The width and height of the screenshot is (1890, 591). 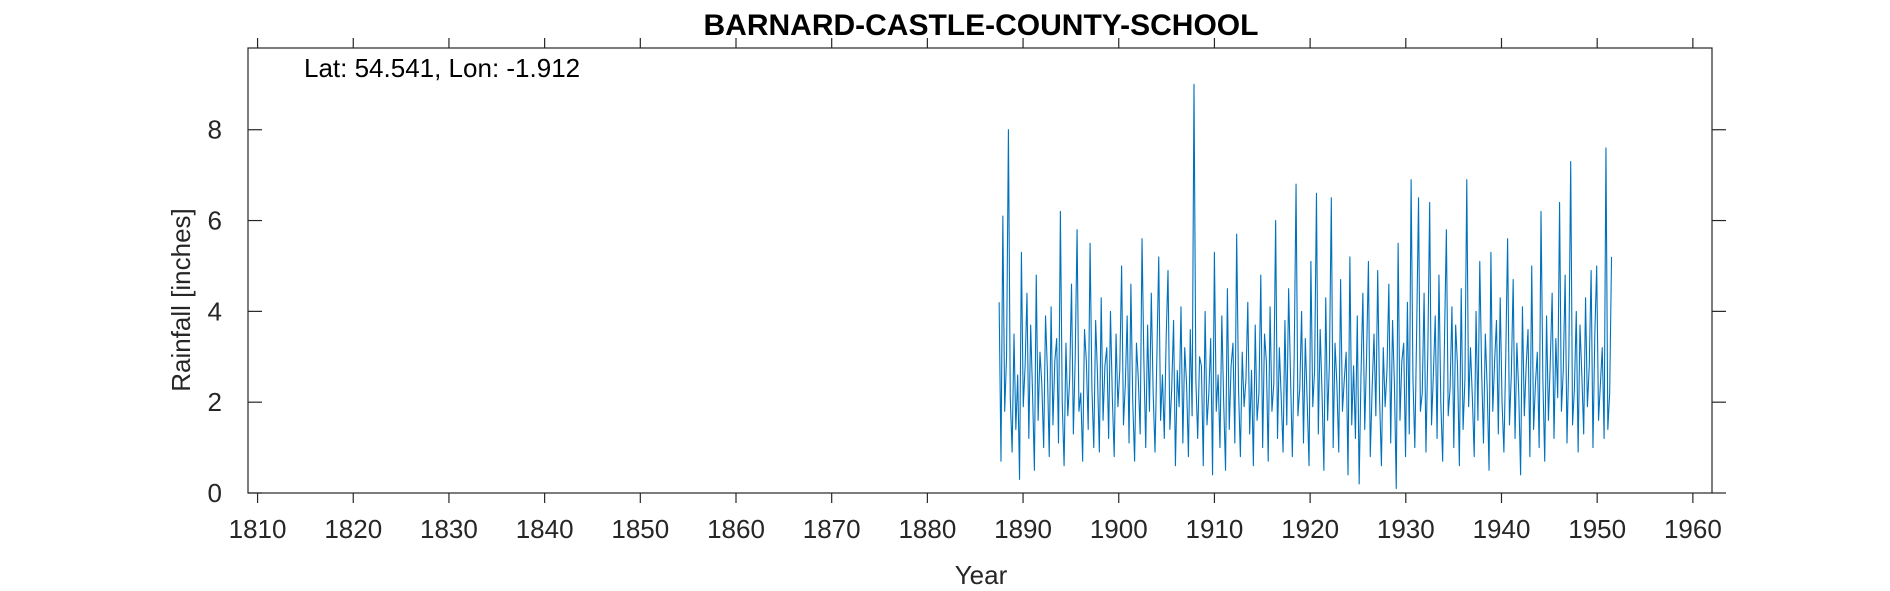 What do you see at coordinates (640, 529) in the screenshot?
I see `x-tick-label: 1850` at bounding box center [640, 529].